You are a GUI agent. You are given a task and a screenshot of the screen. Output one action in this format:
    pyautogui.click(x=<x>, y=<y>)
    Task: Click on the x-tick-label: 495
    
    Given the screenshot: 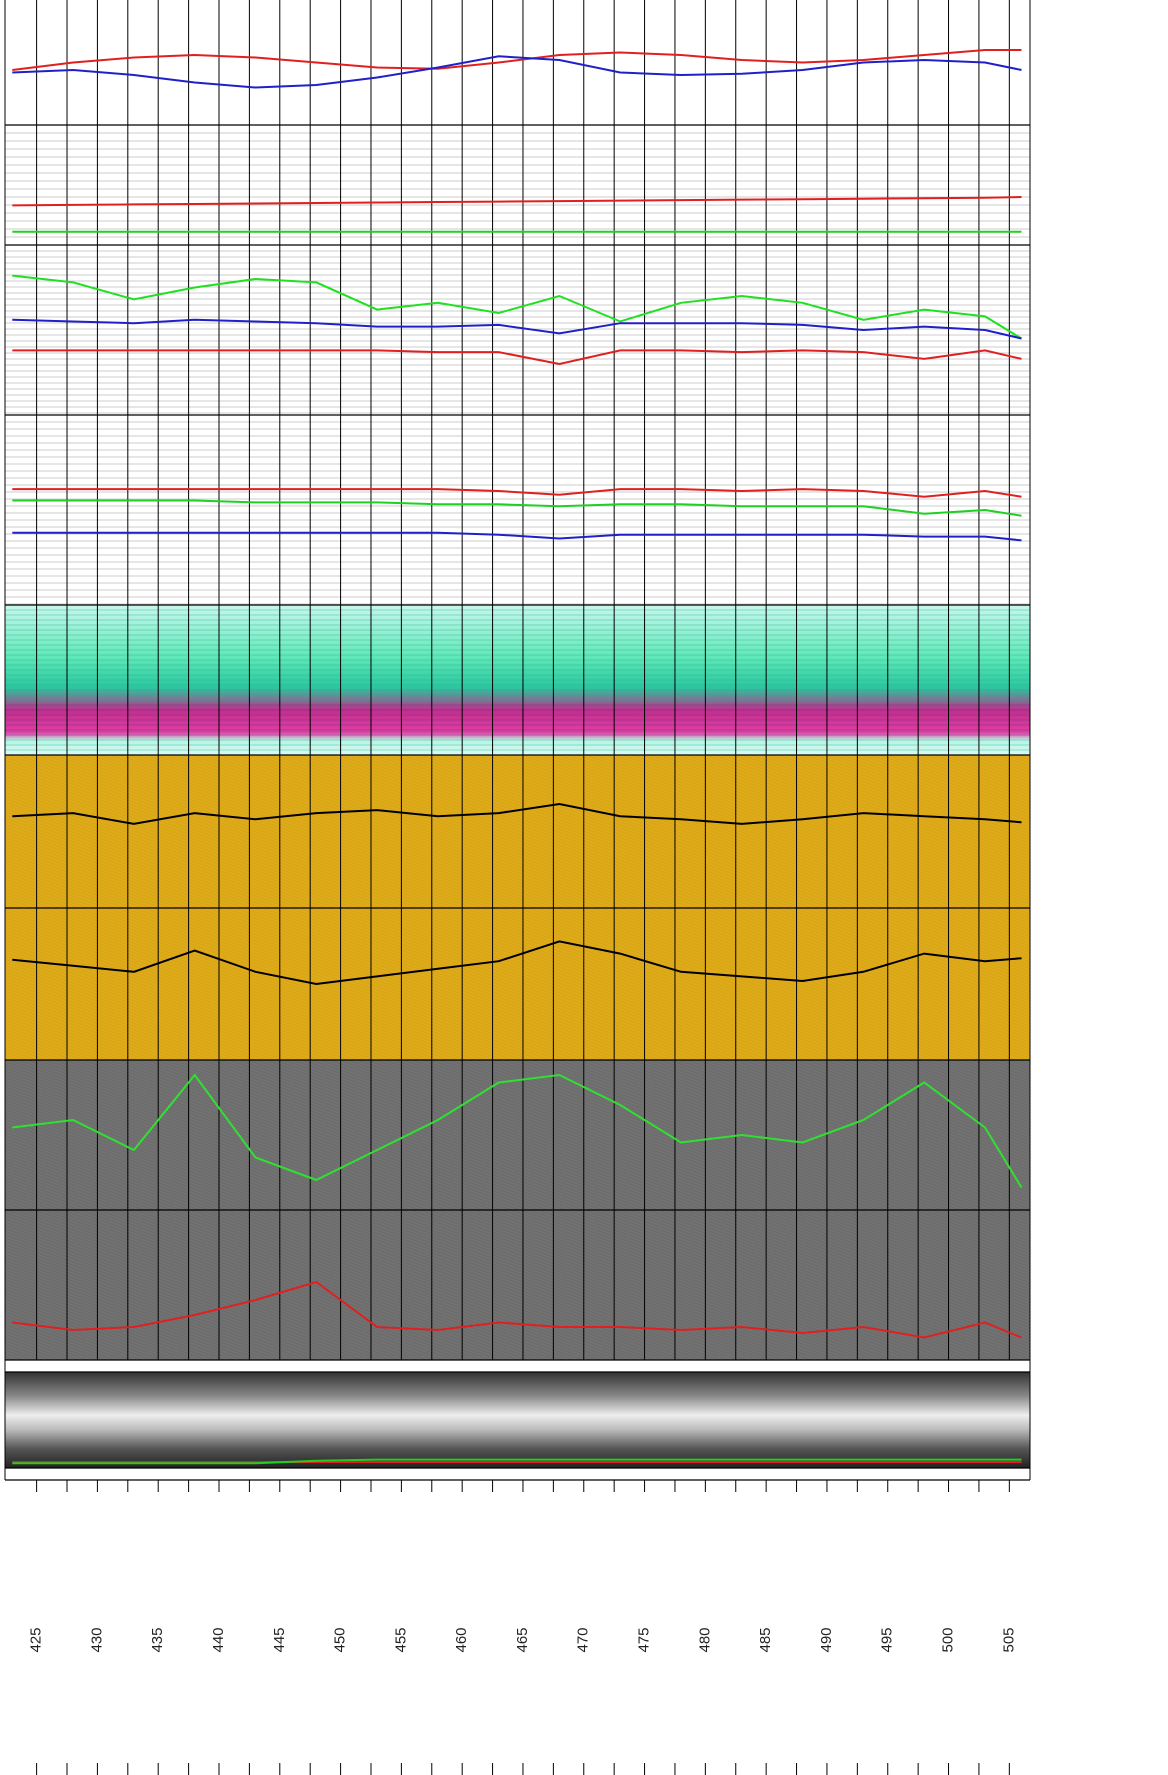 What is the action you would take?
    pyautogui.click(x=887, y=1639)
    